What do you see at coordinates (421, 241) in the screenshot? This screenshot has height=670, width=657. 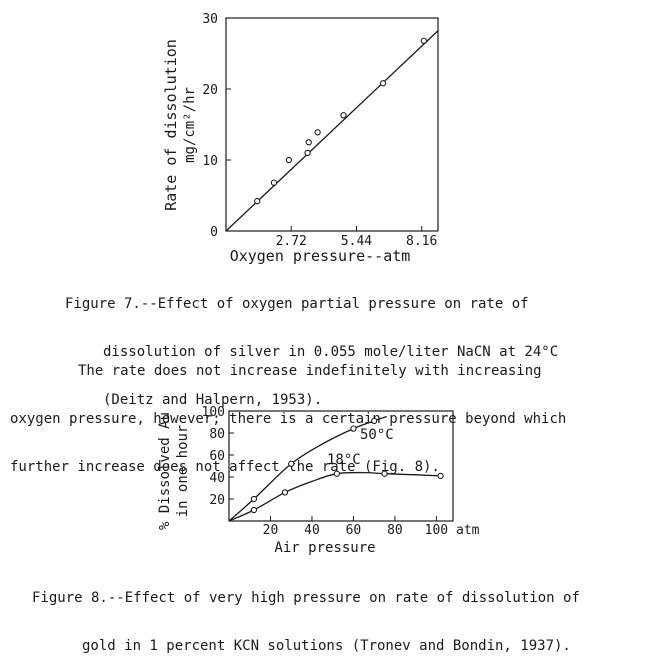 I see `fig7-x-tick-label: 8.16` at bounding box center [421, 241].